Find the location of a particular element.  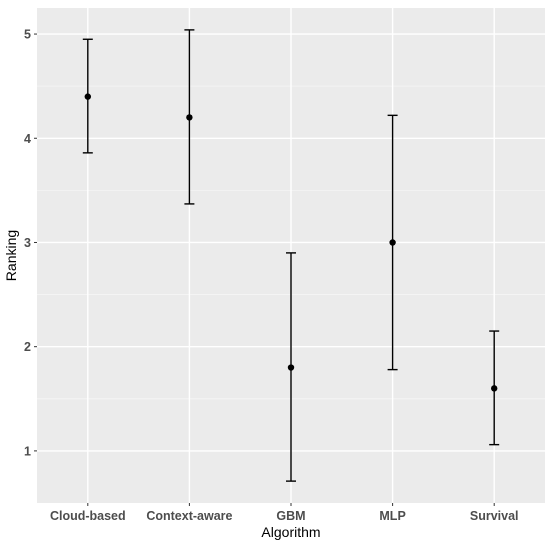

error-bar-gbm is located at coordinates (291, 367).